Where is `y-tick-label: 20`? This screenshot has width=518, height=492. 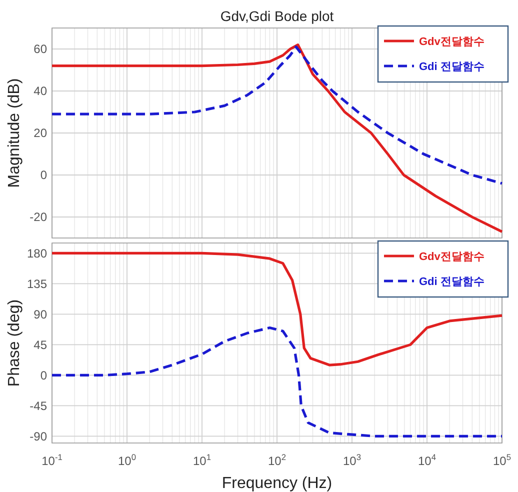
y-tick-label: 20 is located at coordinates (41, 133).